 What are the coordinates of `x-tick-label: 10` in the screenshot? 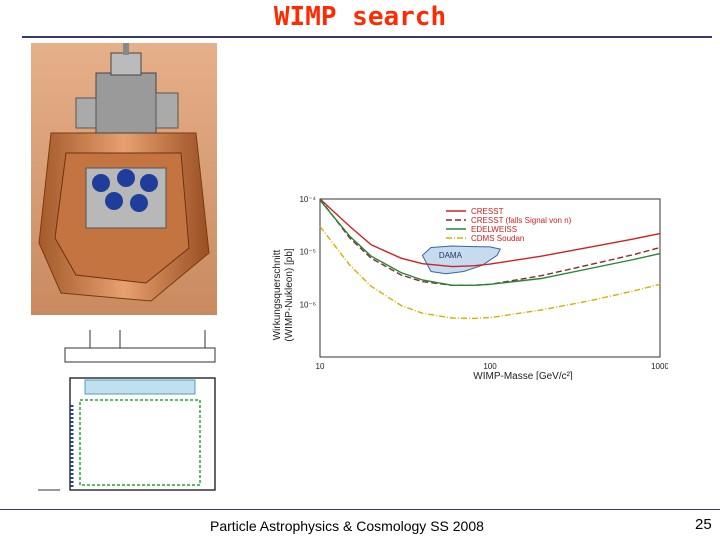 It's located at (320, 366).